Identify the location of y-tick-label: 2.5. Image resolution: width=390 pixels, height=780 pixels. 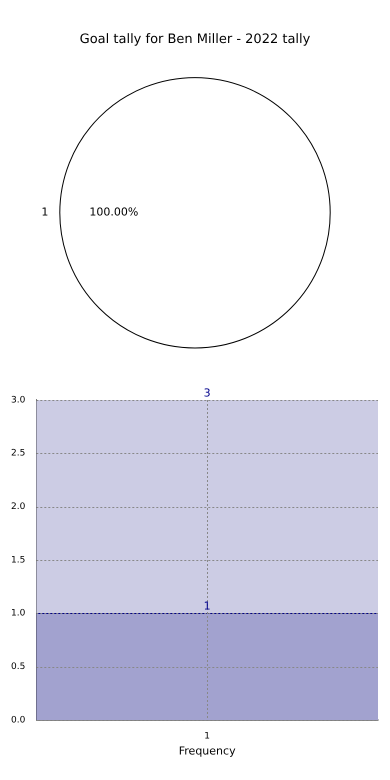
(18, 453).